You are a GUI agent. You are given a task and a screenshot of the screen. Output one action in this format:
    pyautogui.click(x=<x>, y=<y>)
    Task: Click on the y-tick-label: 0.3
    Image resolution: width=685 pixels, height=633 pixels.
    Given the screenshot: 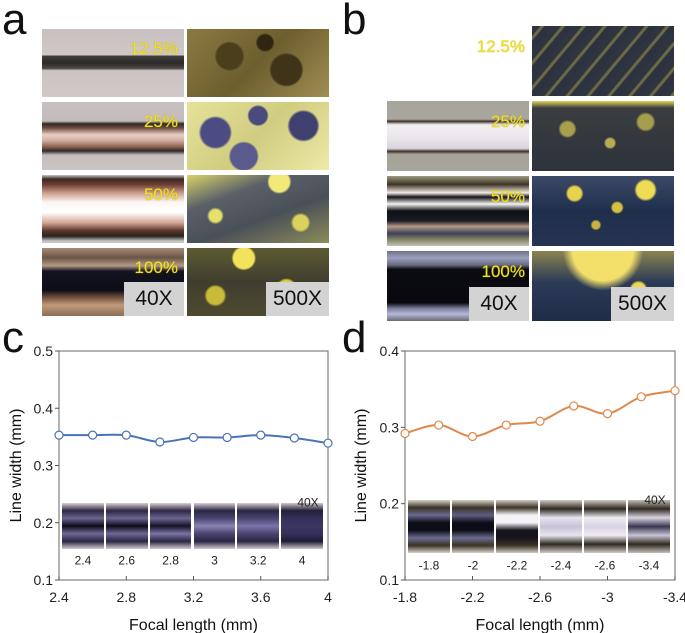 What is the action you would take?
    pyautogui.click(x=390, y=427)
    